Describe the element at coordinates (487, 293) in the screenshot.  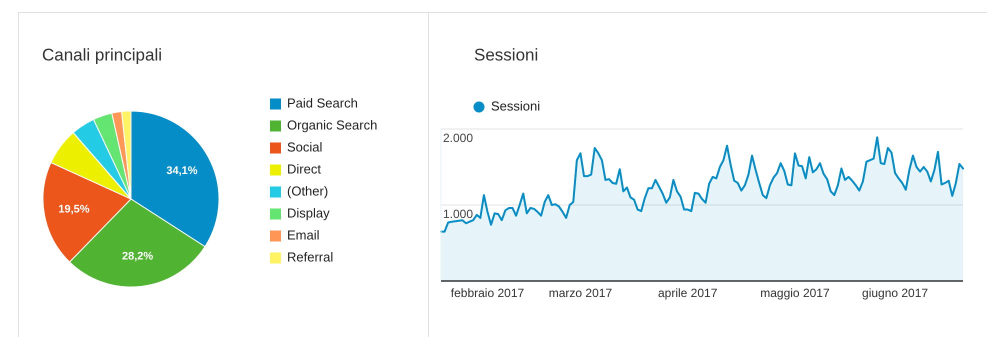
I see `x-tick-label: febbraio 2017` at that location.